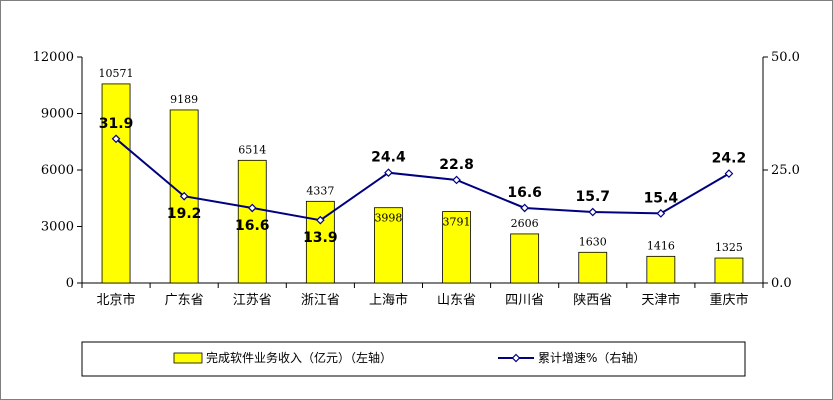 This screenshot has width=833, height=400. I want to click on left-tick-label: 12000, so click(53, 57).